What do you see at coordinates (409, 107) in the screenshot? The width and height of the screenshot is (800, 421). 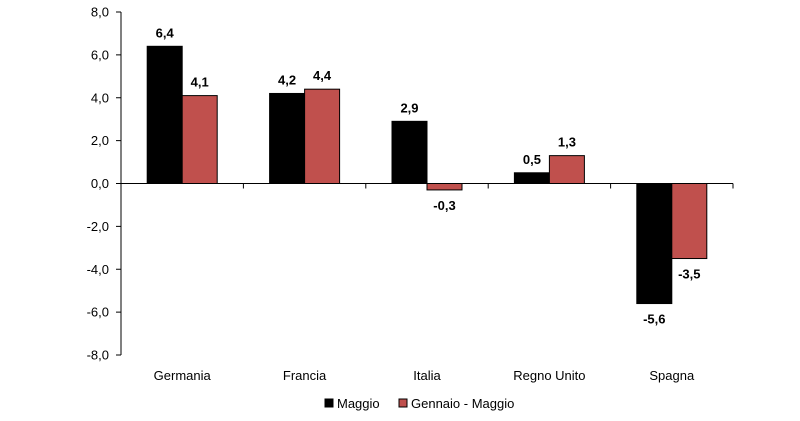 I see `data-label: 2,9` at bounding box center [409, 107].